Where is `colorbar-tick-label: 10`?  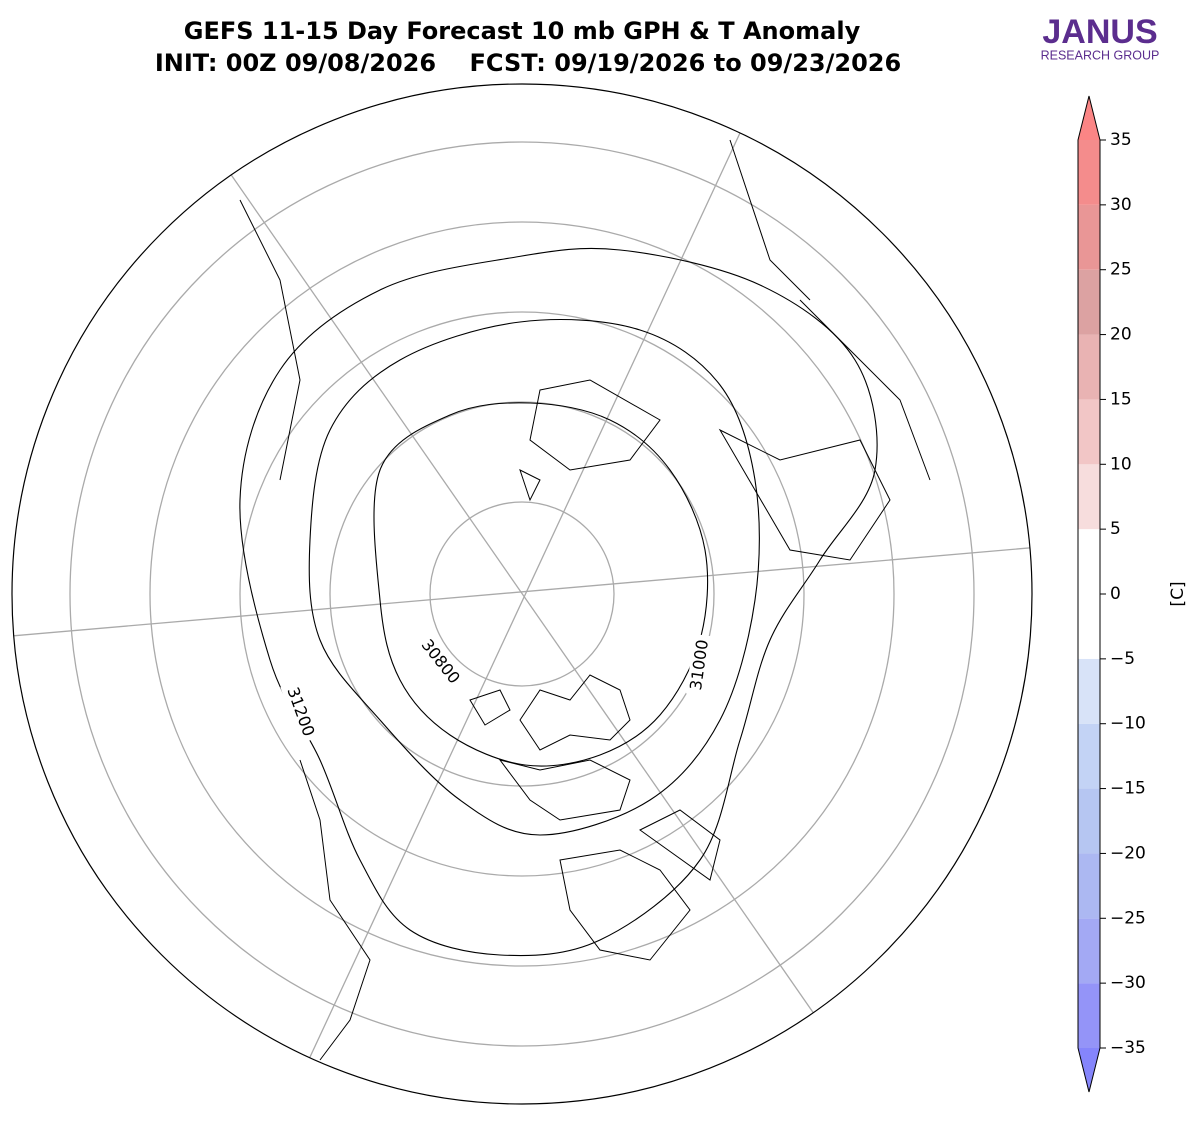 colorbar-tick-label: 10 is located at coordinates (1121, 464).